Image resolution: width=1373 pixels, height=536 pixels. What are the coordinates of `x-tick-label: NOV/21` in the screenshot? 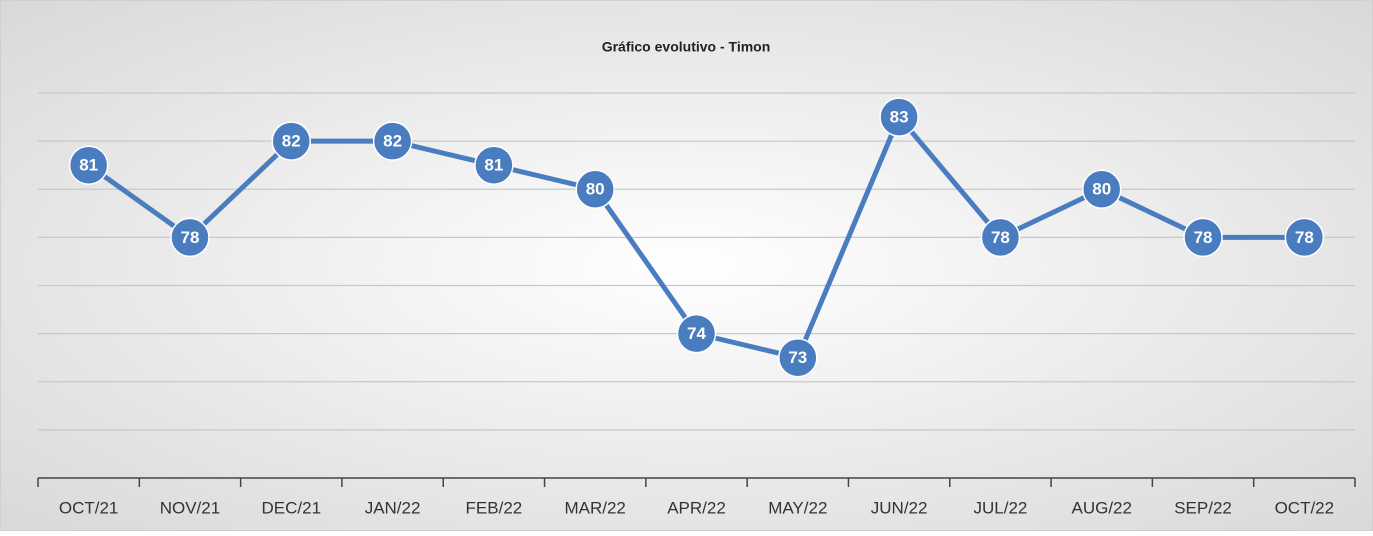 It's located at (190, 507).